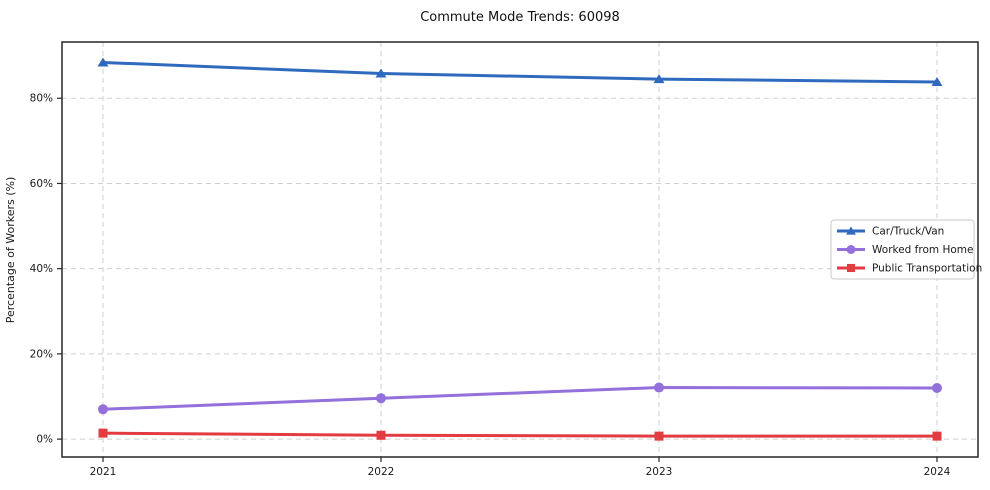 Image resolution: width=990 pixels, height=490 pixels. What do you see at coordinates (41, 184) in the screenshot?
I see `y-tick-label: 60%` at bounding box center [41, 184].